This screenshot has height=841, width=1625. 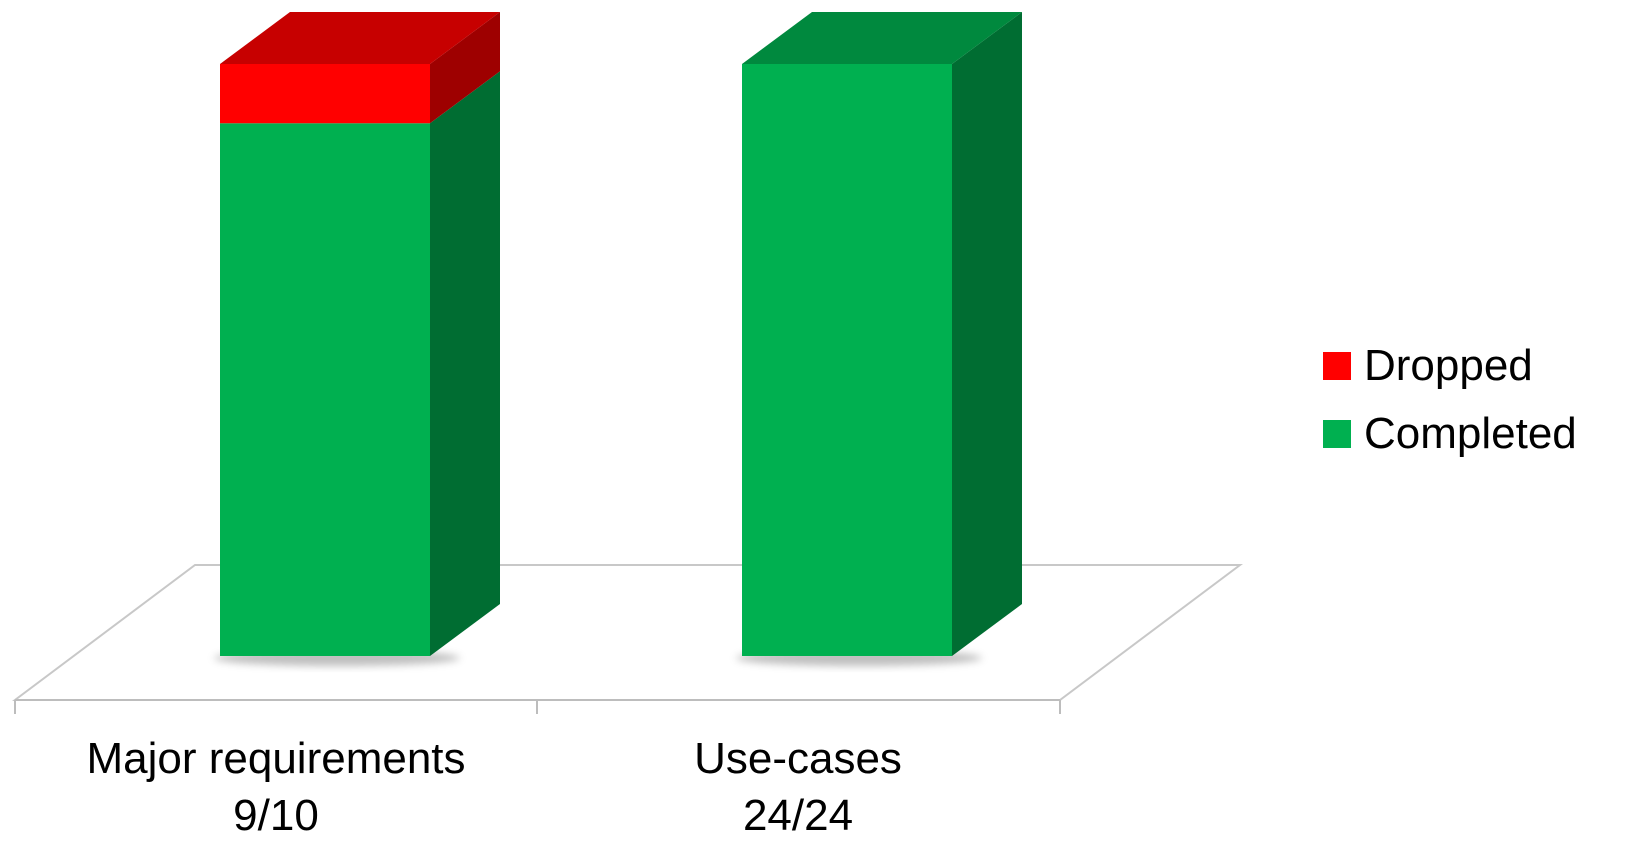 I want to click on legend: Dropped Completed, so click(x=1450, y=399).